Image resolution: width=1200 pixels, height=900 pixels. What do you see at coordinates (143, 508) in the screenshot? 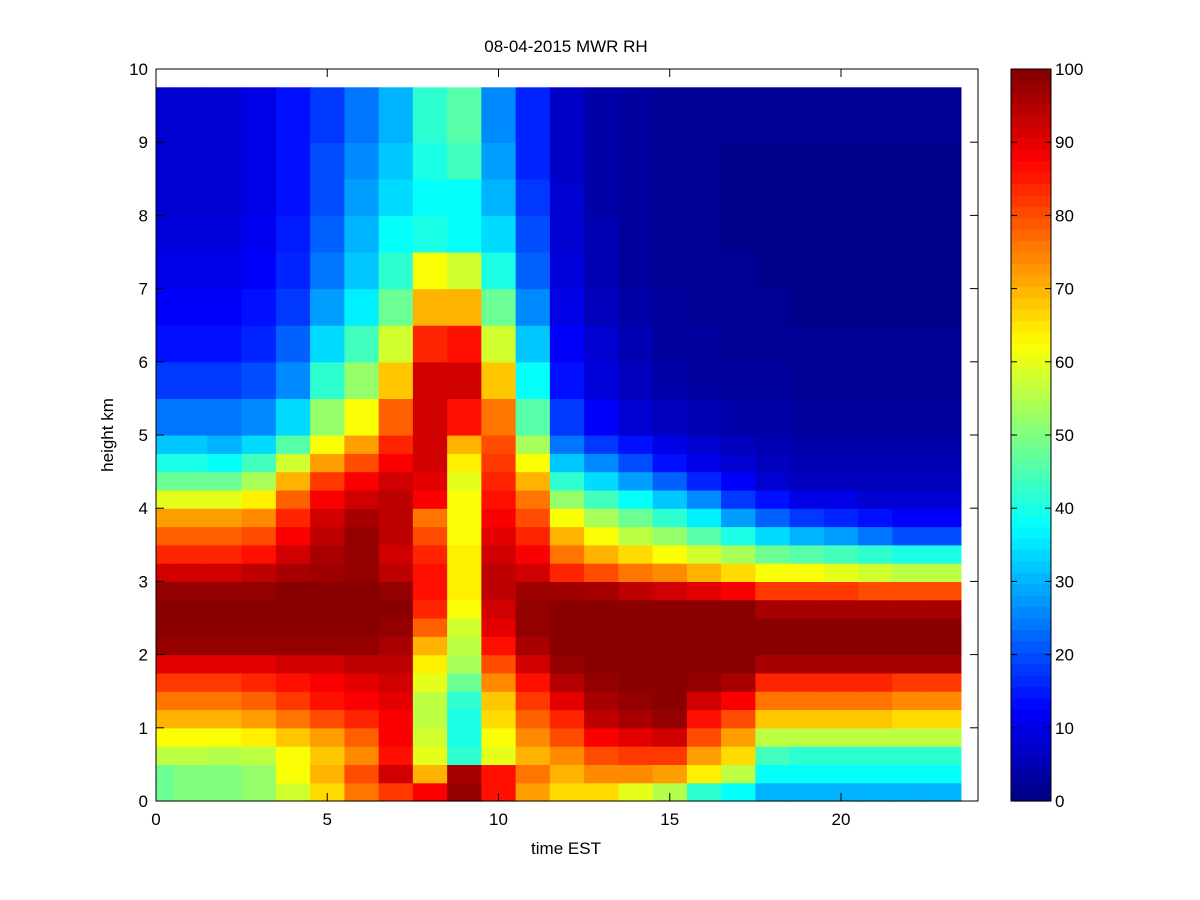
I see `y-tick-label: 4` at bounding box center [143, 508].